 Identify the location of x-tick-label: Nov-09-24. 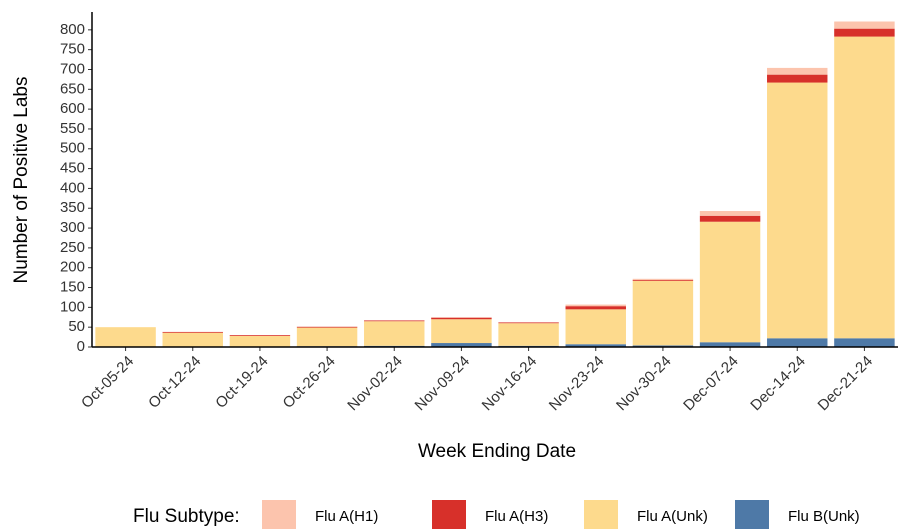
(442, 384).